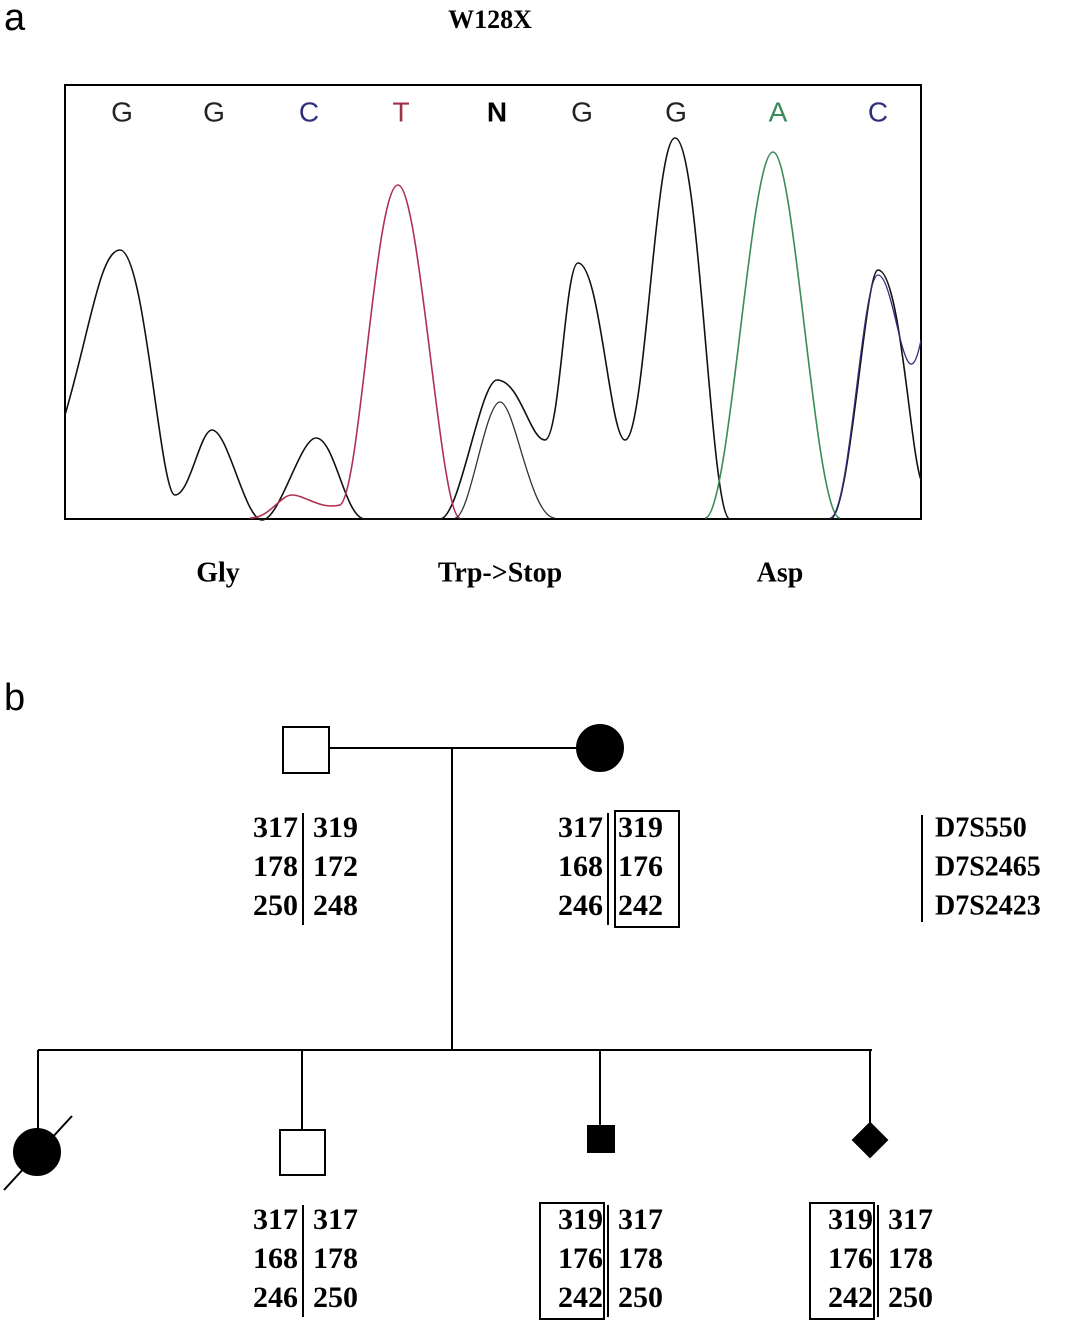 The image size is (1066, 1322). I want to click on allele: 172, so click(335, 866).